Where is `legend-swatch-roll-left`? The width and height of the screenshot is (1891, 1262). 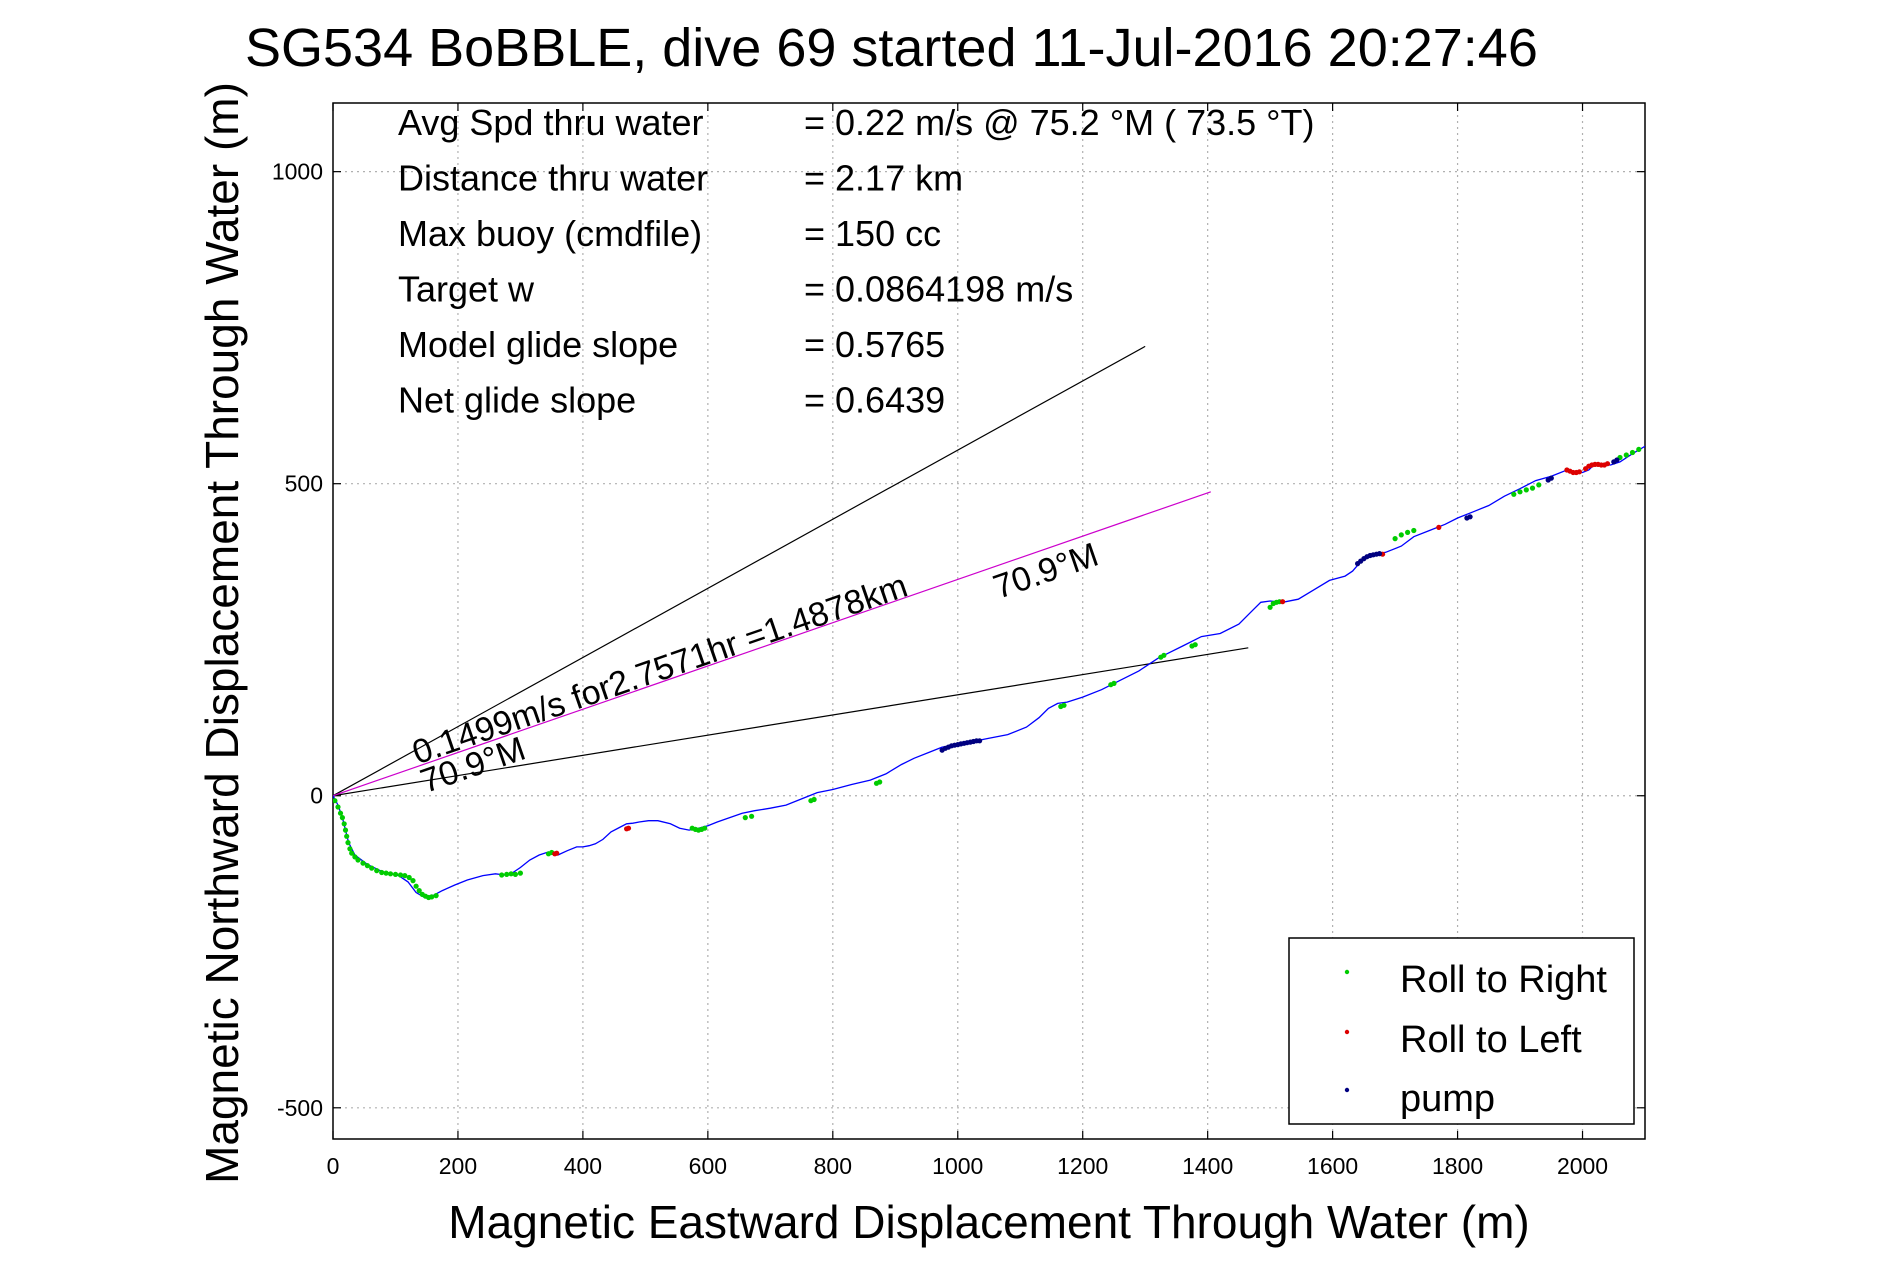
legend-swatch-roll-left is located at coordinates (1347, 1032).